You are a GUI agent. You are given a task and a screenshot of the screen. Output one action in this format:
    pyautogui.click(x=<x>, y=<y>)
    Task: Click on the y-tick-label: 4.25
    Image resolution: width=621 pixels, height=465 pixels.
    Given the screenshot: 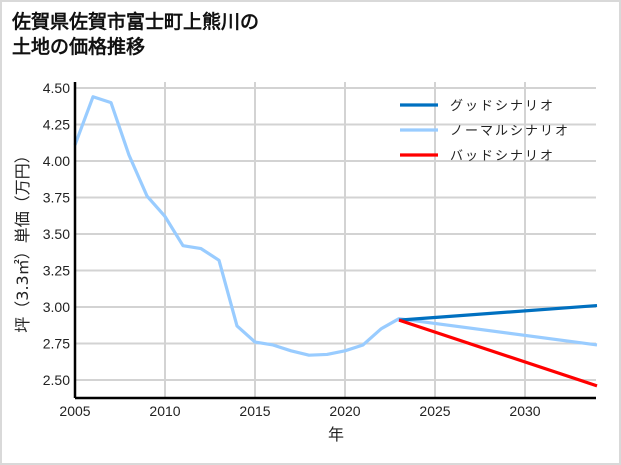 What is the action you would take?
    pyautogui.click(x=56, y=125)
    